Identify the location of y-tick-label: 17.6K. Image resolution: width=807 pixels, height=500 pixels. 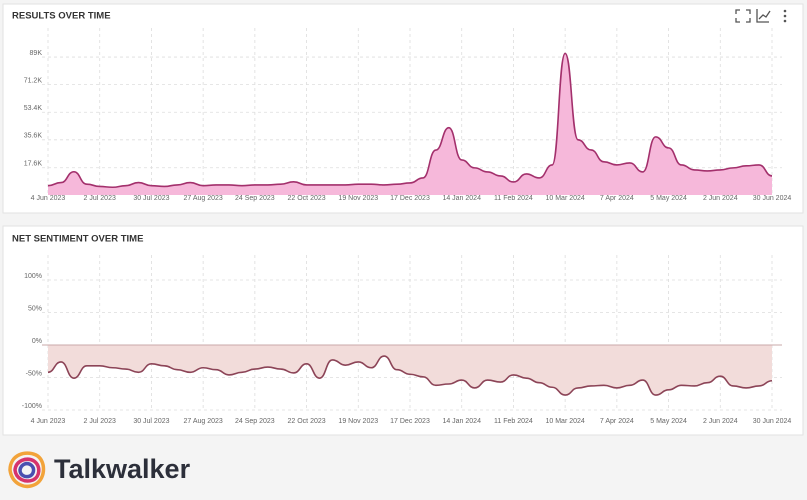
(33, 164).